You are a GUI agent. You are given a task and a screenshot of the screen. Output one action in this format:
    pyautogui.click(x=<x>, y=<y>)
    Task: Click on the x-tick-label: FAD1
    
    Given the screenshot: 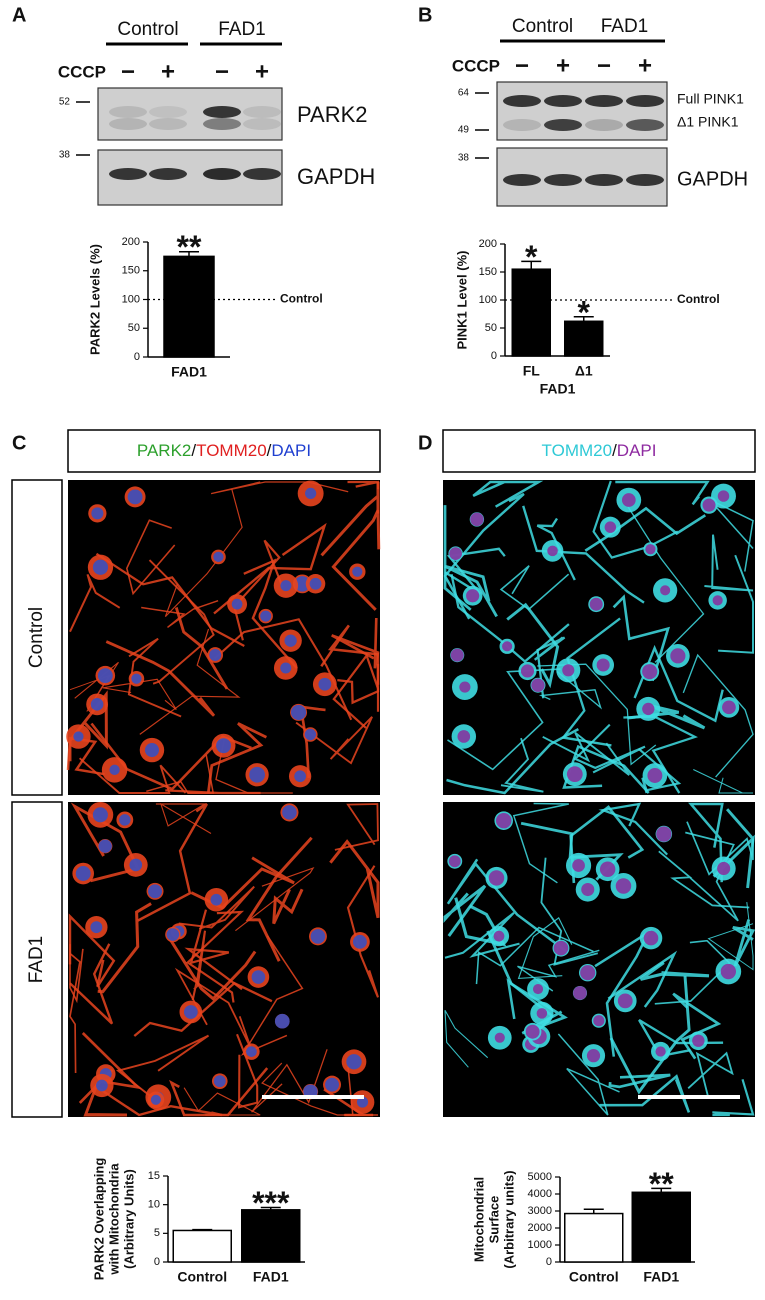 What is the action you would take?
    pyautogui.click(x=271, y=1277)
    